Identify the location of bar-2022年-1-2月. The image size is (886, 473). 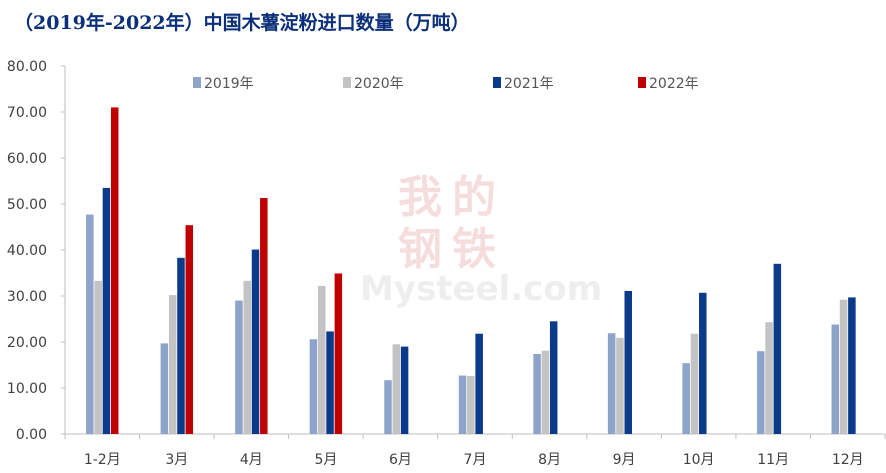
(114, 271).